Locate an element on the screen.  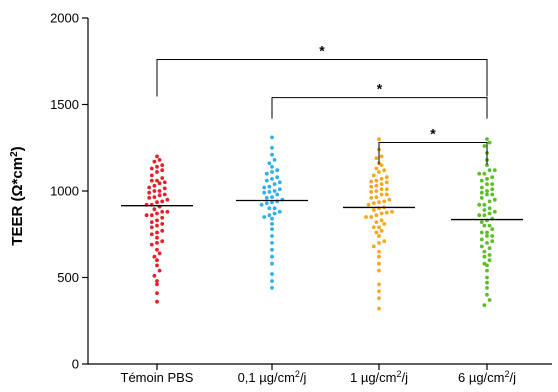
category-label: 0,1 µg/cm2/j is located at coordinates (272, 377).